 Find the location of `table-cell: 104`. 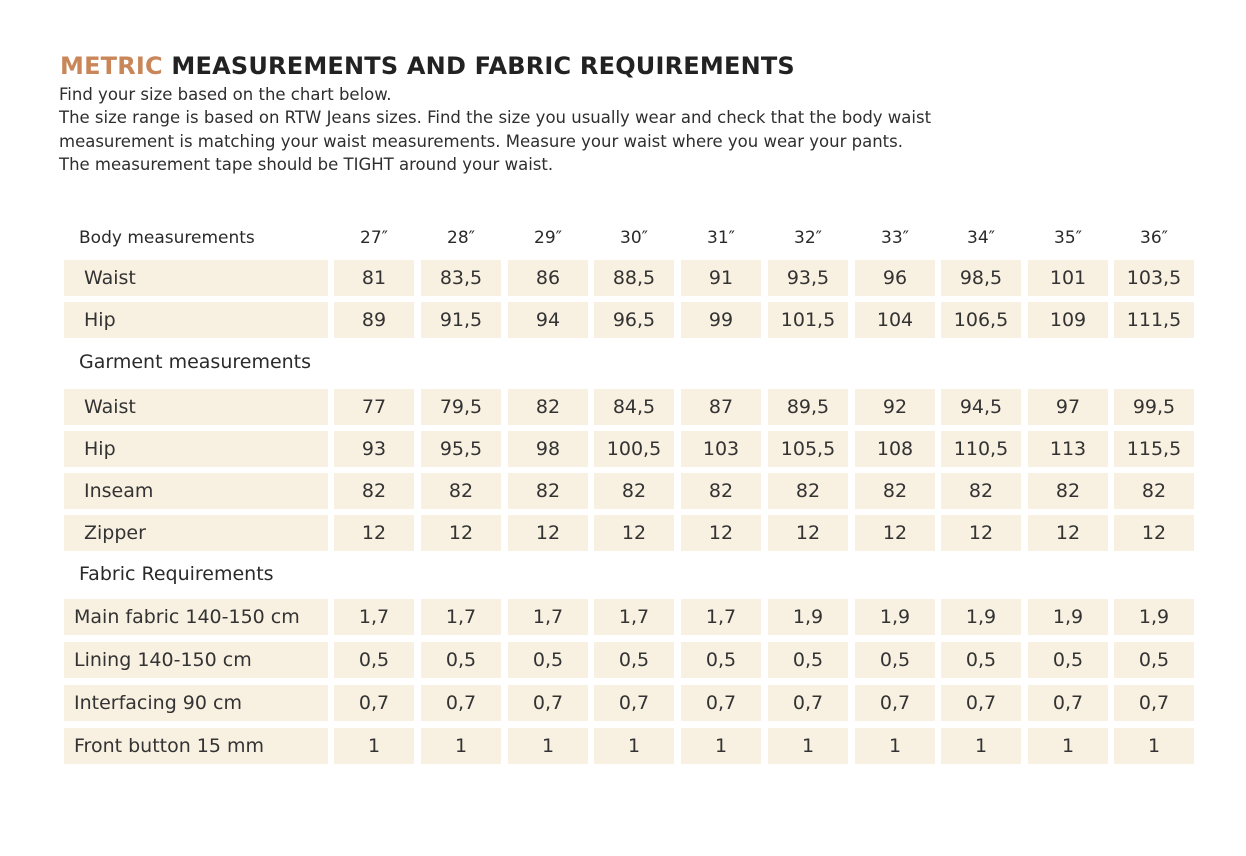

table-cell: 104 is located at coordinates (895, 320).